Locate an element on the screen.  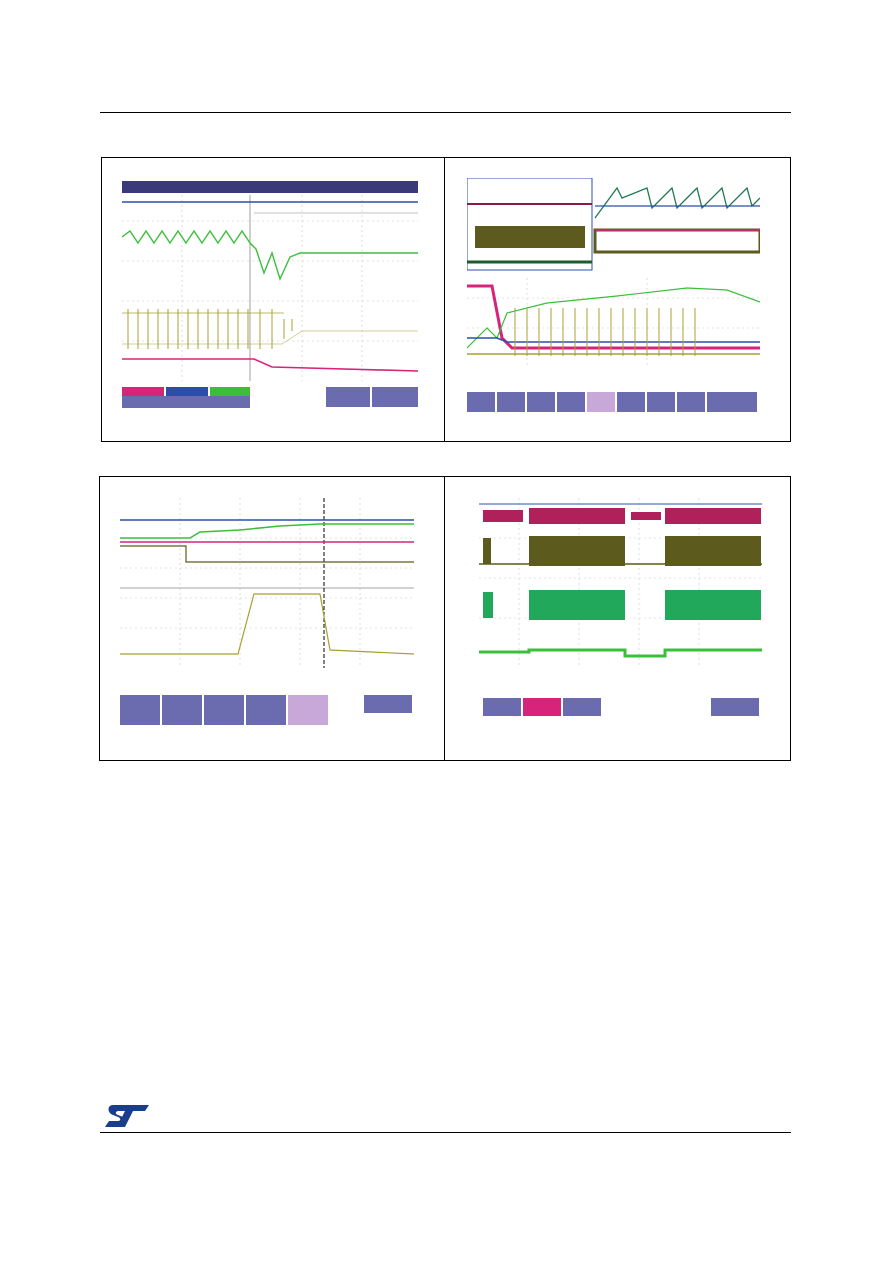
figure-divider-bottom is located at coordinates (444, 618).